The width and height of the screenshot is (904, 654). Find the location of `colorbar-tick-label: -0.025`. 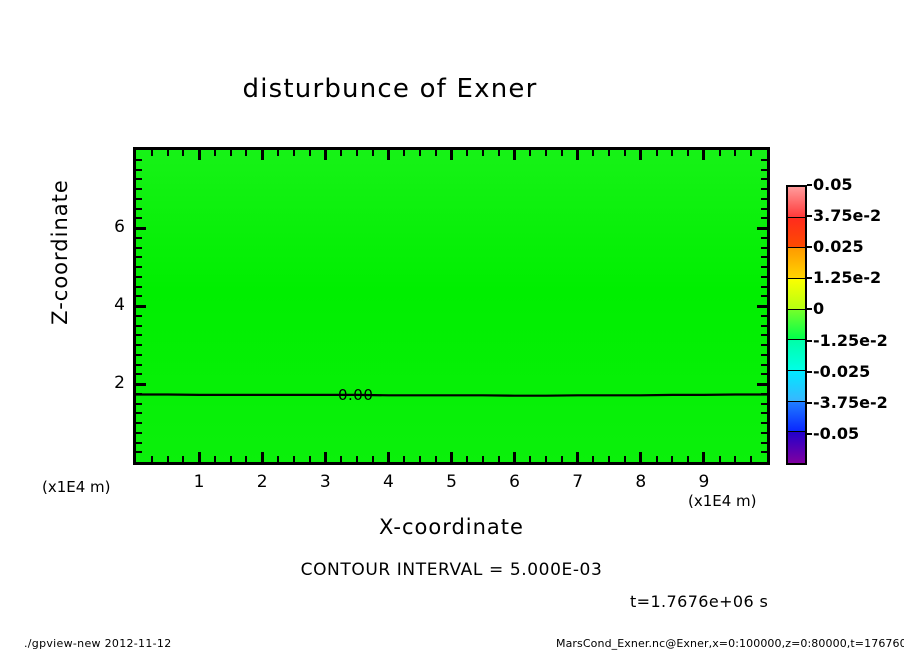

colorbar-tick-label: -0.025 is located at coordinates (842, 371).